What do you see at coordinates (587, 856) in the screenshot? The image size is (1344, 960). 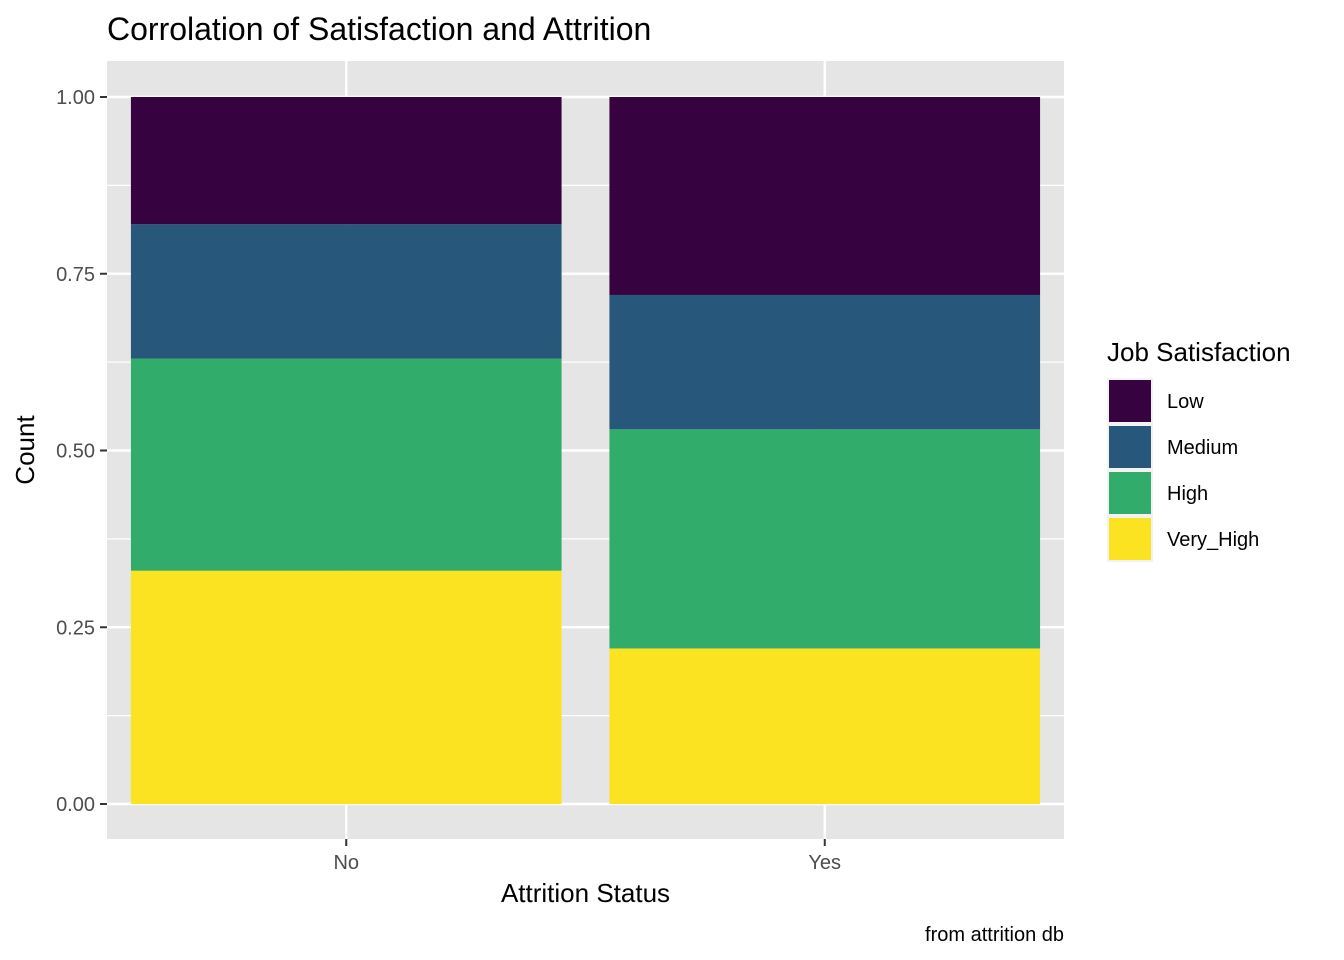 I see `x-axis: No Yes` at bounding box center [587, 856].